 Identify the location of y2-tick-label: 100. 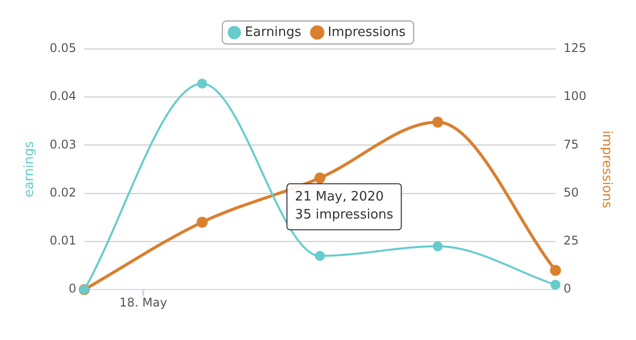
(574, 96).